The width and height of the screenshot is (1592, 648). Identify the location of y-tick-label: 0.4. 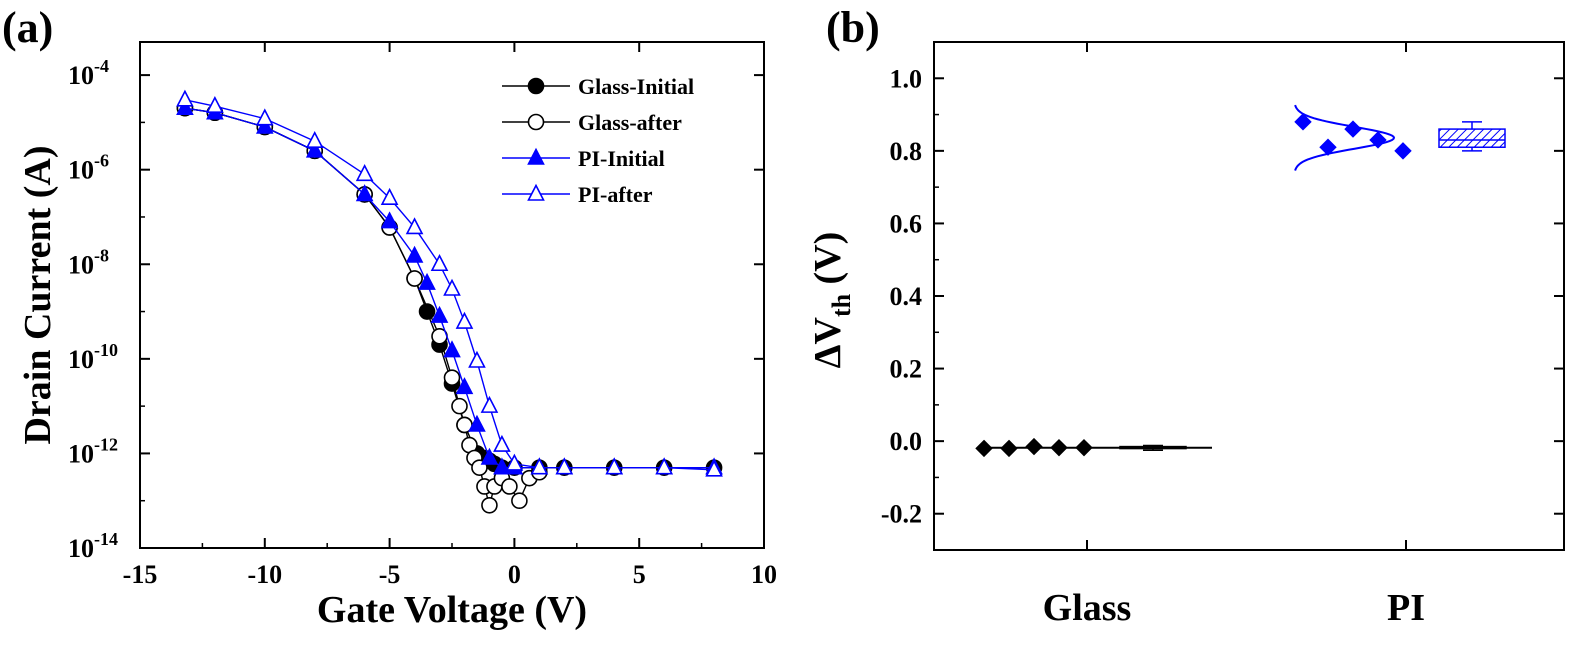
(906, 296).